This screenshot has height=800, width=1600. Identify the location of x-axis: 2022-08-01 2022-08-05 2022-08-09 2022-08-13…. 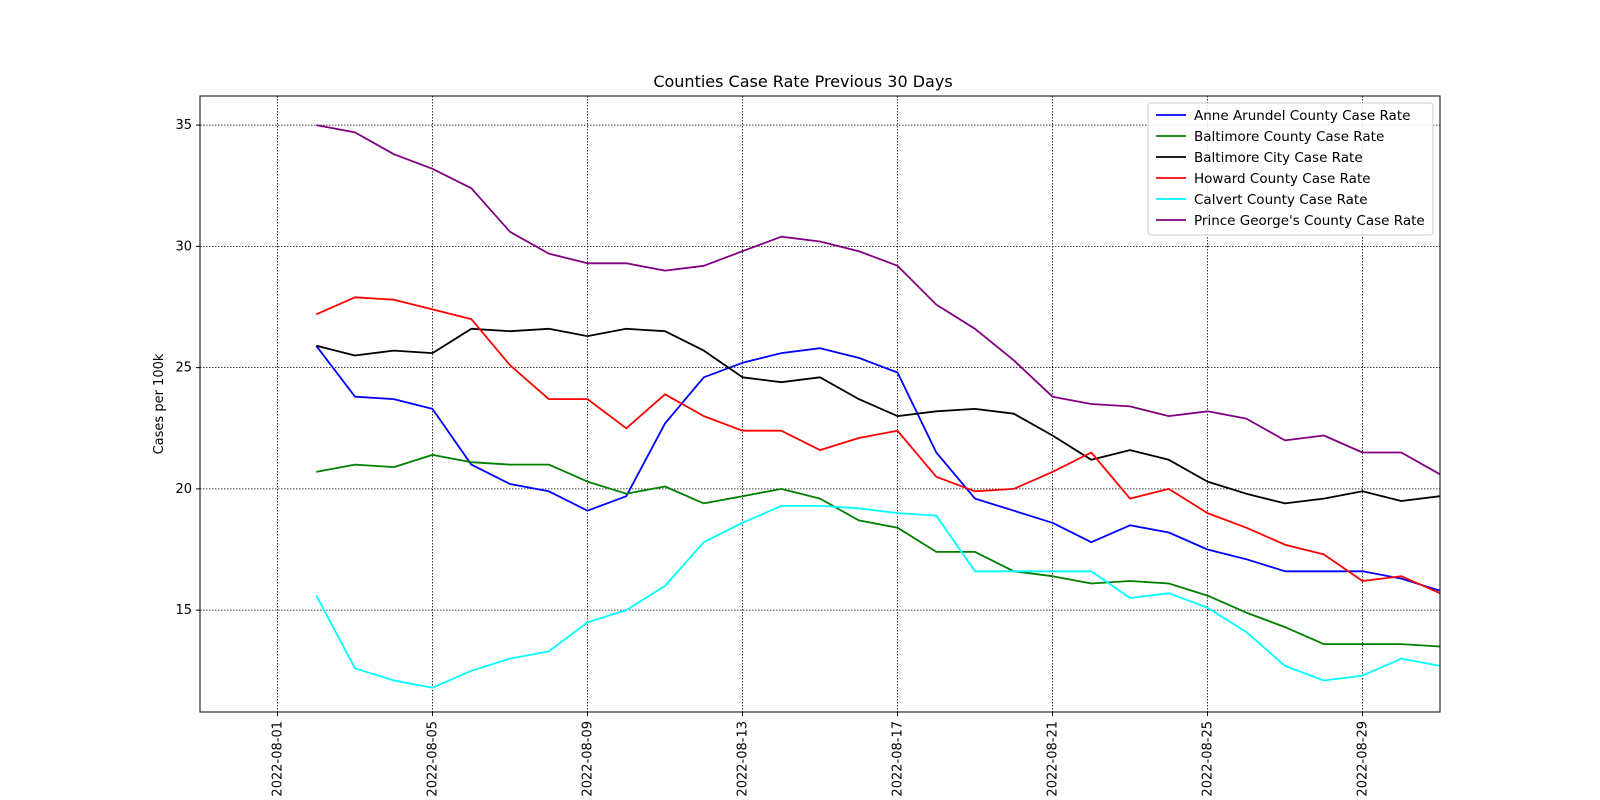
(821, 754).